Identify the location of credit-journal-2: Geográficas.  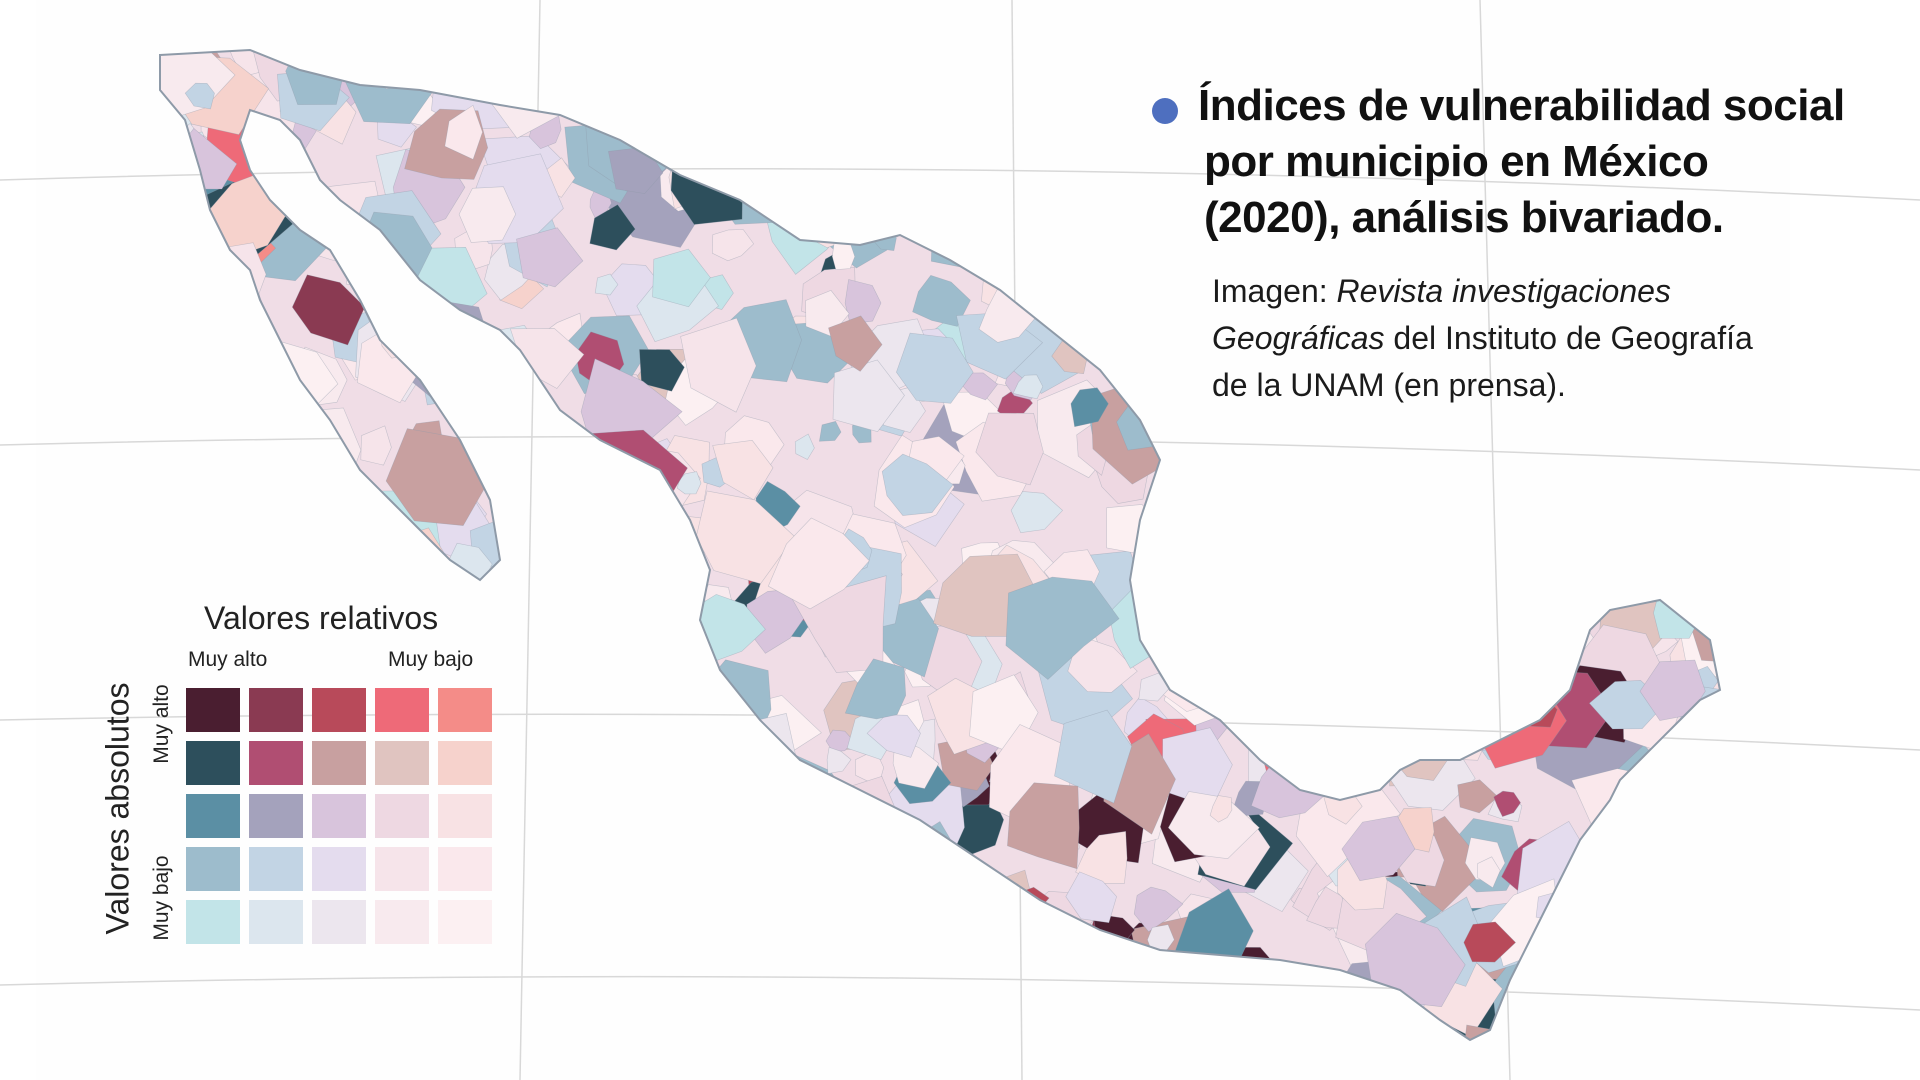
(1298, 338).